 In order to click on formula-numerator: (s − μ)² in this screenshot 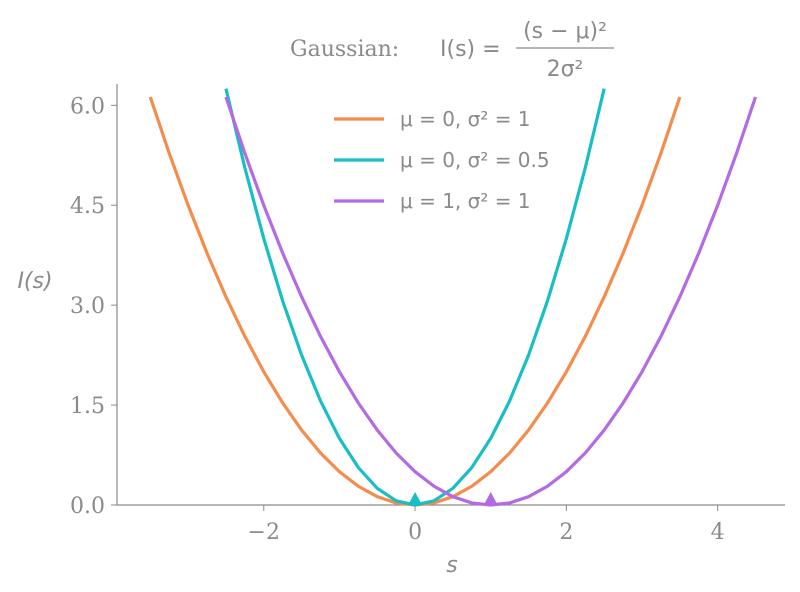, I will do `click(565, 31)`.